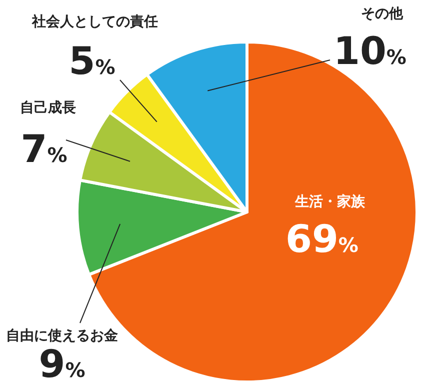 This screenshot has height=385, width=422. I want to click on slice-label: 自由に使えるお金, so click(62, 336).